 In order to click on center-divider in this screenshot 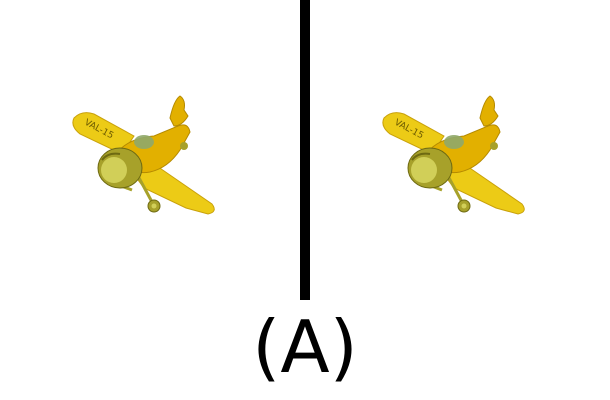, I will do `click(305, 150)`.